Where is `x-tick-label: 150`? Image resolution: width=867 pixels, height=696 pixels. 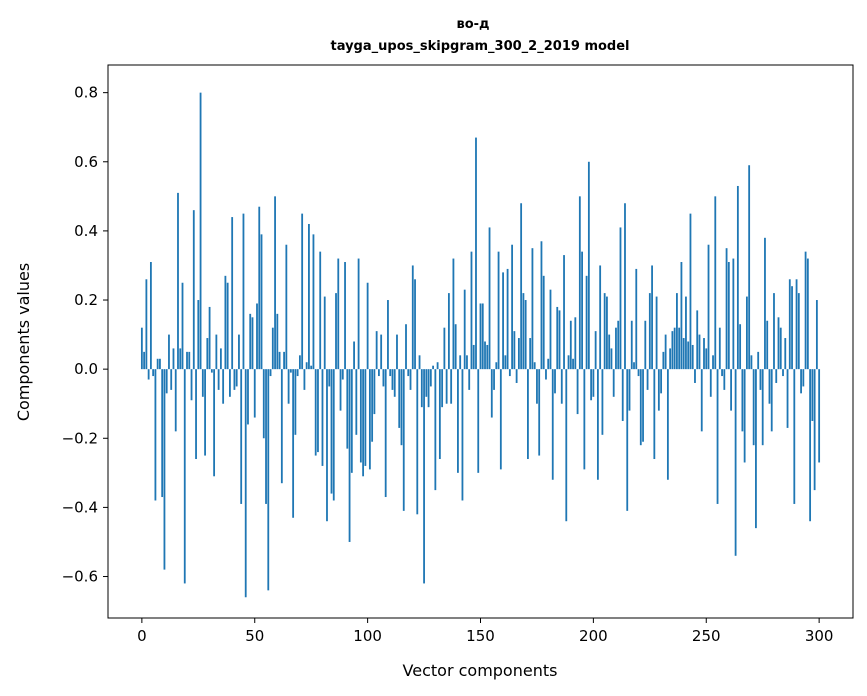 x-tick-label: 150 is located at coordinates (480, 636).